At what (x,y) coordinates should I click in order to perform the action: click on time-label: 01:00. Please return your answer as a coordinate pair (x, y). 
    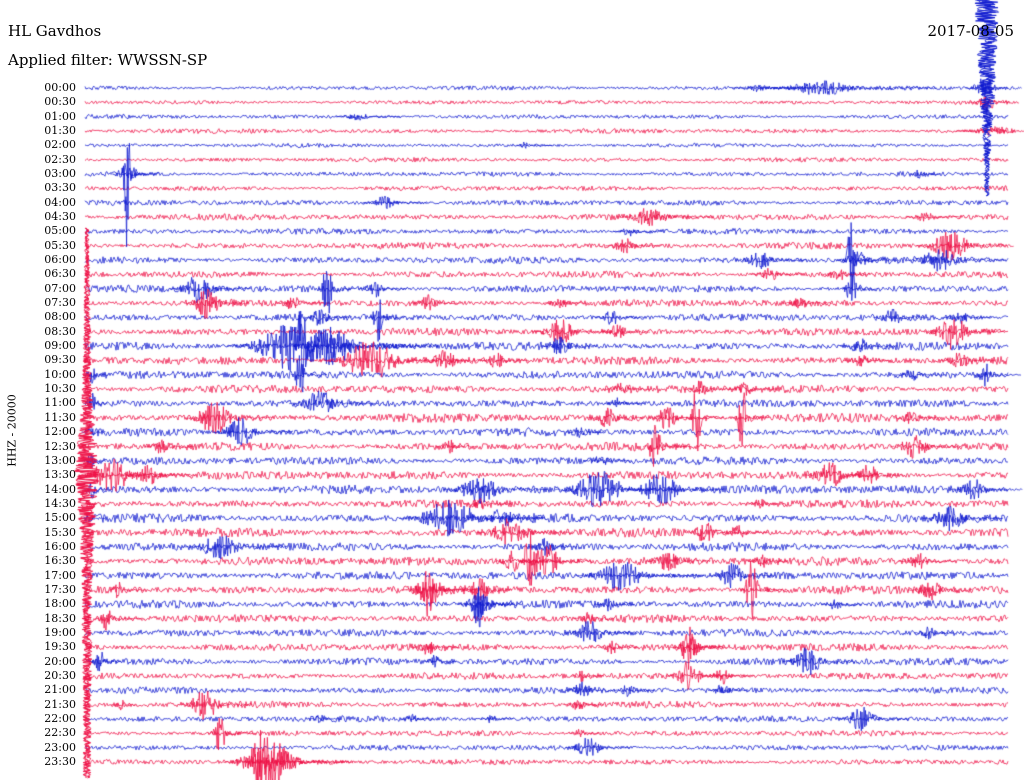
    Looking at the image, I should click on (60, 116).